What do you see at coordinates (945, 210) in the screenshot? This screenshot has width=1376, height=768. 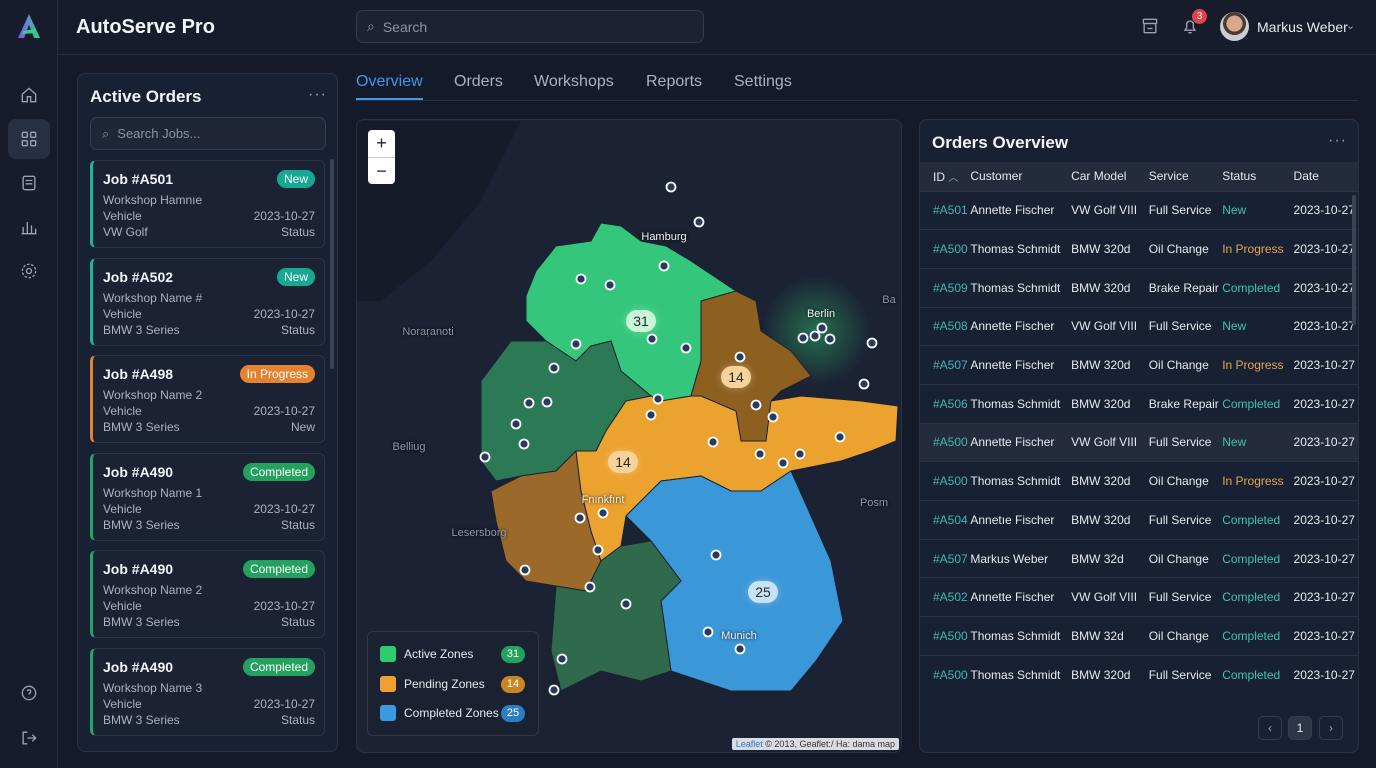 I see `order-id: #A501` at bounding box center [945, 210].